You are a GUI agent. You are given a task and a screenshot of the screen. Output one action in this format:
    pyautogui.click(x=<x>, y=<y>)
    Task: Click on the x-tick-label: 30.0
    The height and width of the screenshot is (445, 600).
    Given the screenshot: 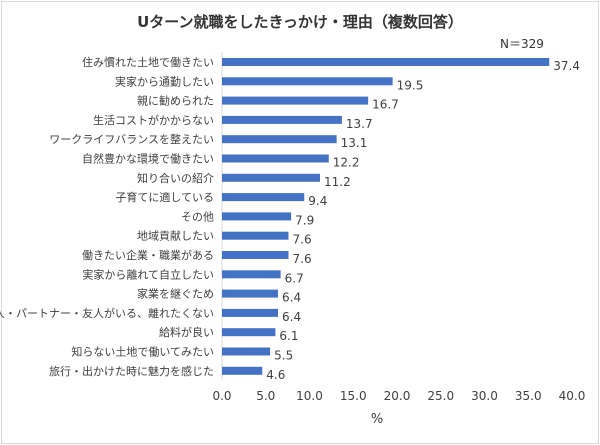 What is the action you would take?
    pyautogui.click(x=484, y=396)
    